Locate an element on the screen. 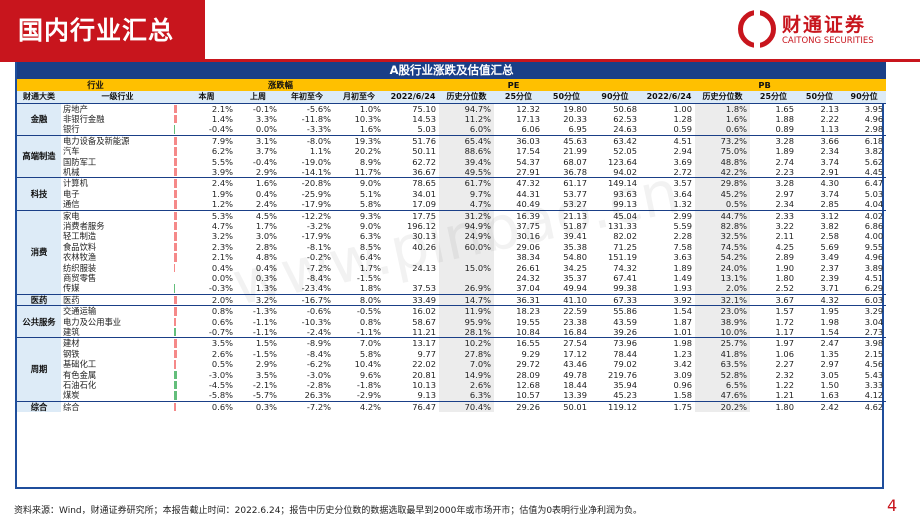 The image size is (920, 518). change-value: 9.0% is located at coordinates (359, 183).